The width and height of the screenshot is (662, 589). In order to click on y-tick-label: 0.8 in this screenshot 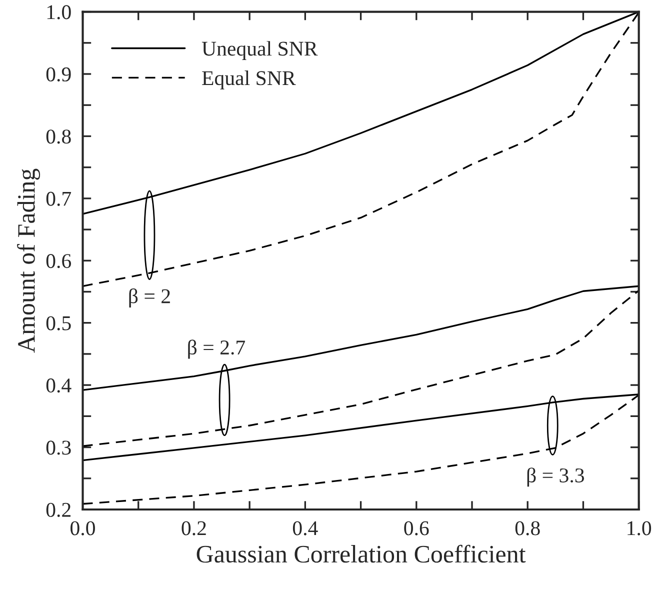, I will do `click(58, 137)`.